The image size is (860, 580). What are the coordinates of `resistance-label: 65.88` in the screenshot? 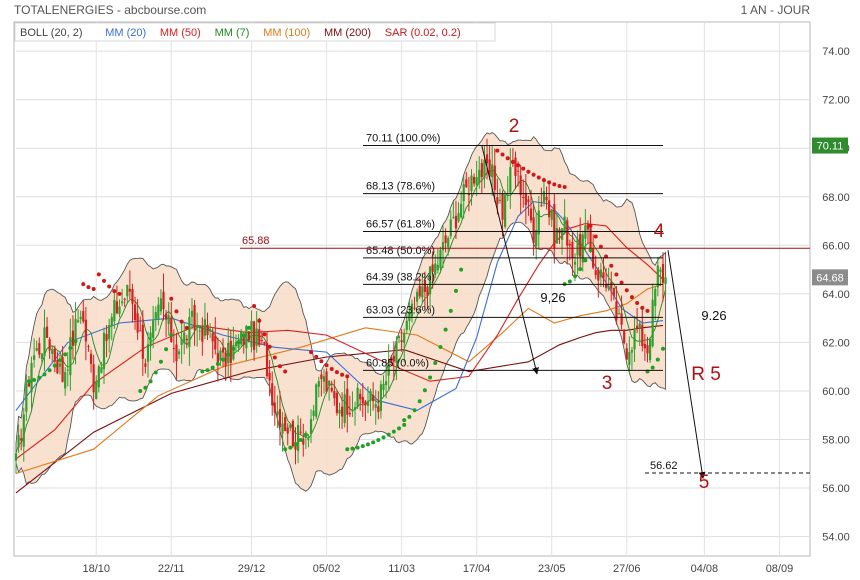 It's located at (256, 241).